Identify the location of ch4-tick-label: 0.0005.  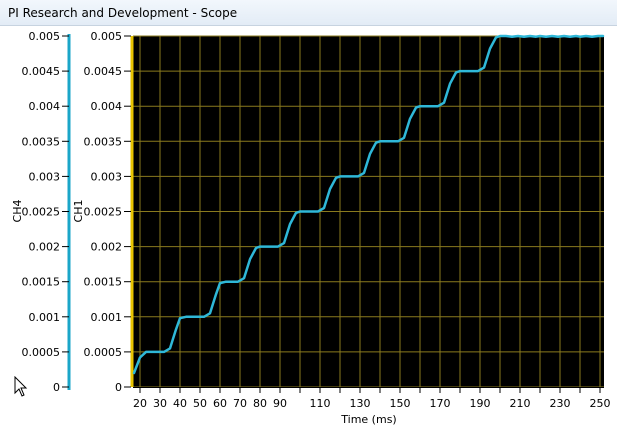
(41, 352).